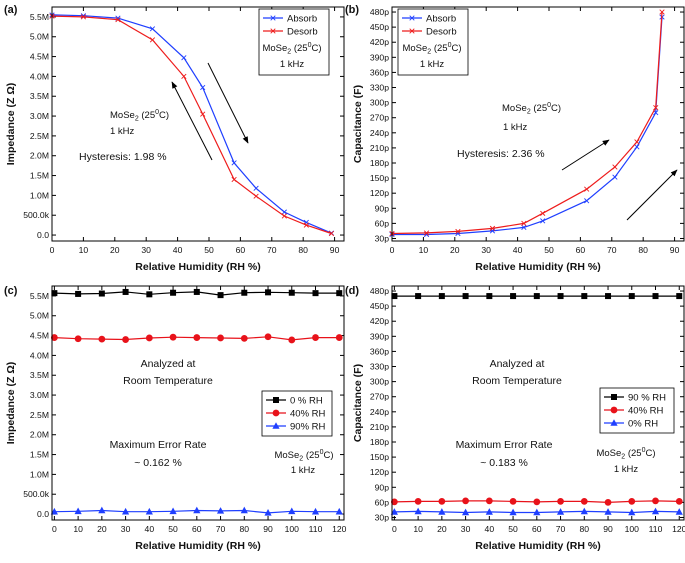 Image resolution: width=685 pixels, height=563 pixels. What do you see at coordinates (241, 250) in the screenshot?
I see `x-tick-label: 60` at bounding box center [241, 250].